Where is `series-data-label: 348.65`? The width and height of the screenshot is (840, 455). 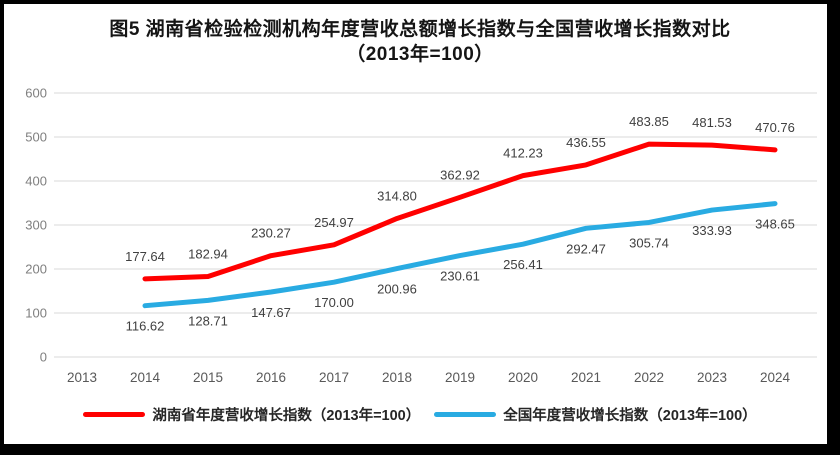 series-data-label: 348.65 is located at coordinates (775, 224).